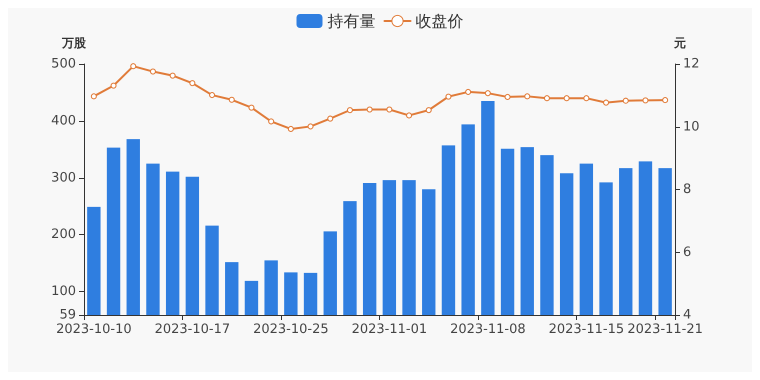 The width and height of the screenshot is (760, 380). Describe the element at coordinates (440, 21) in the screenshot. I see `legend-label: 收盘价` at that location.